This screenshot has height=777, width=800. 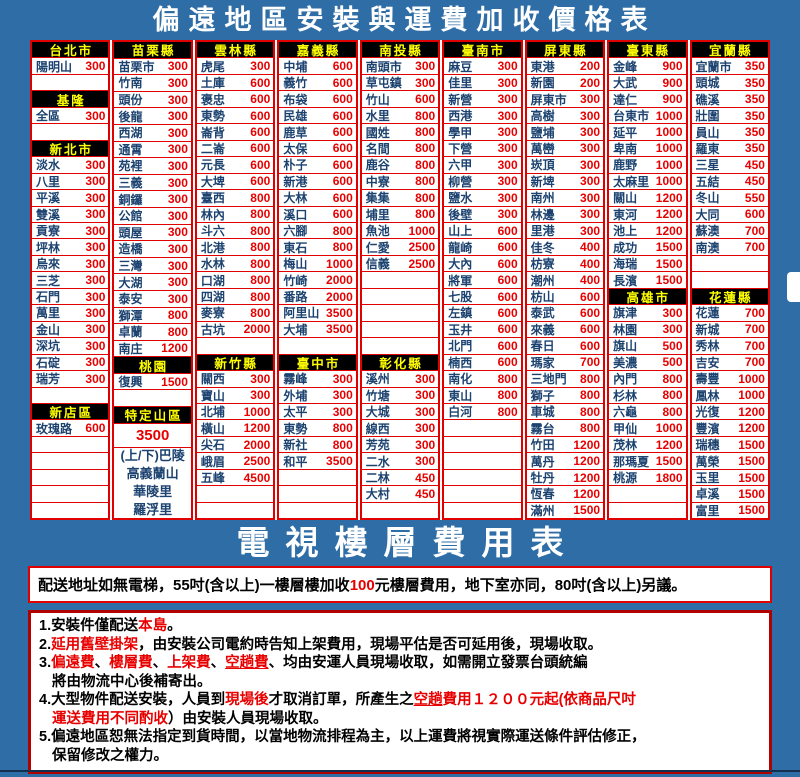 What do you see at coordinates (295, 247) in the screenshot?
I see `area-name: 東石` at bounding box center [295, 247].